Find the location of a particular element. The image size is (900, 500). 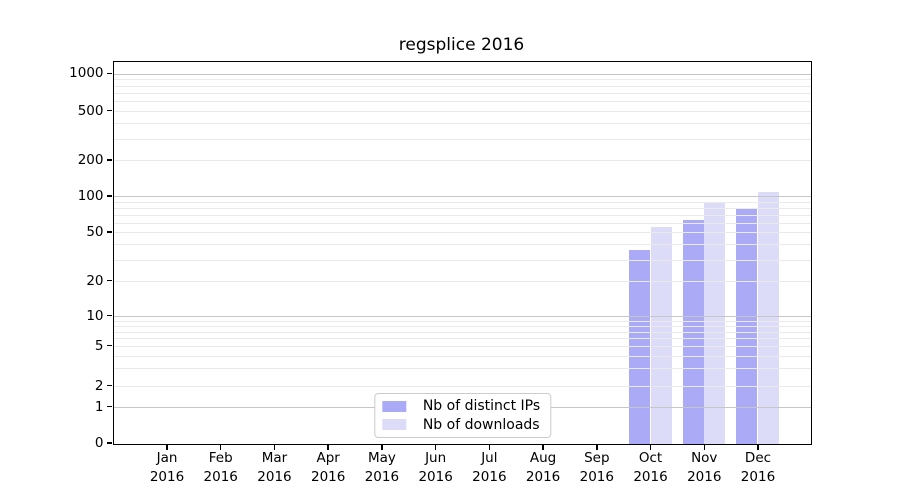

x-tick-label-nov: Nov 2016 is located at coordinates (704, 467).